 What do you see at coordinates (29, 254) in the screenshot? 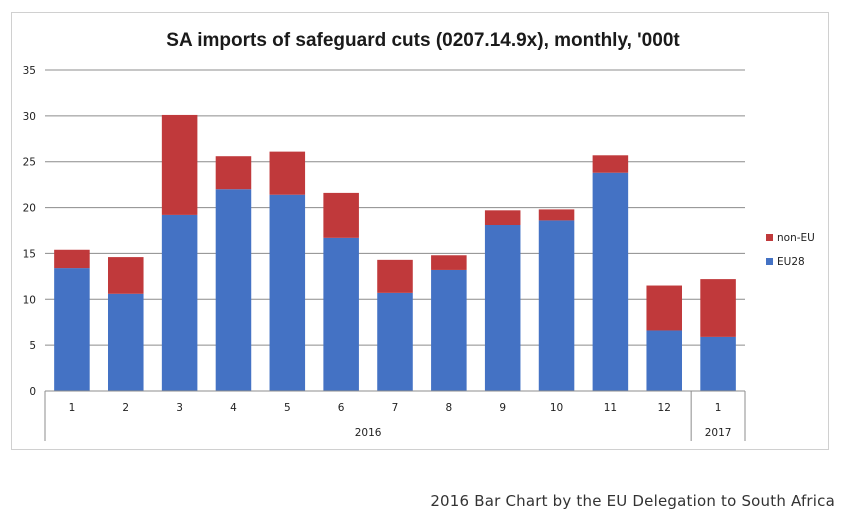
I see `y-tick-label: 15` at bounding box center [29, 254].